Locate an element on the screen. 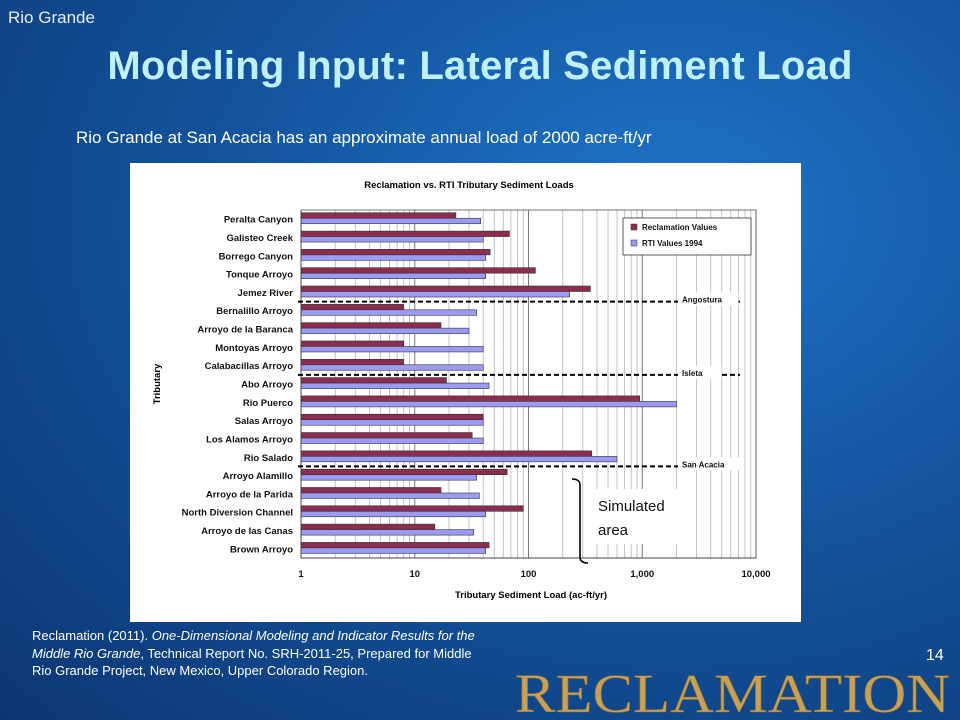 The height and width of the screenshot is (720, 960). category-label: Tonque Arroyo is located at coordinates (259, 275).